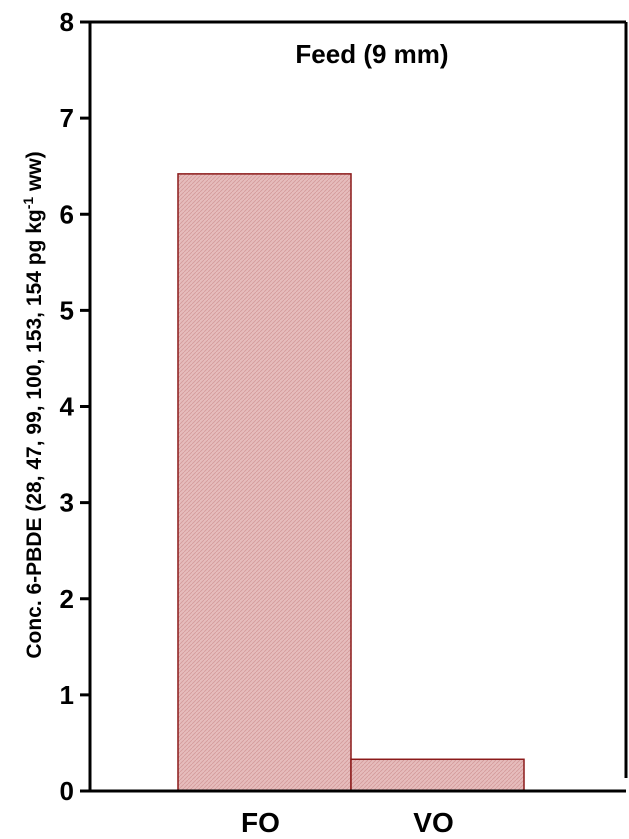 The height and width of the screenshot is (839, 629). Describe the element at coordinates (67, 310) in the screenshot. I see `y-tick-label: 5` at that location.